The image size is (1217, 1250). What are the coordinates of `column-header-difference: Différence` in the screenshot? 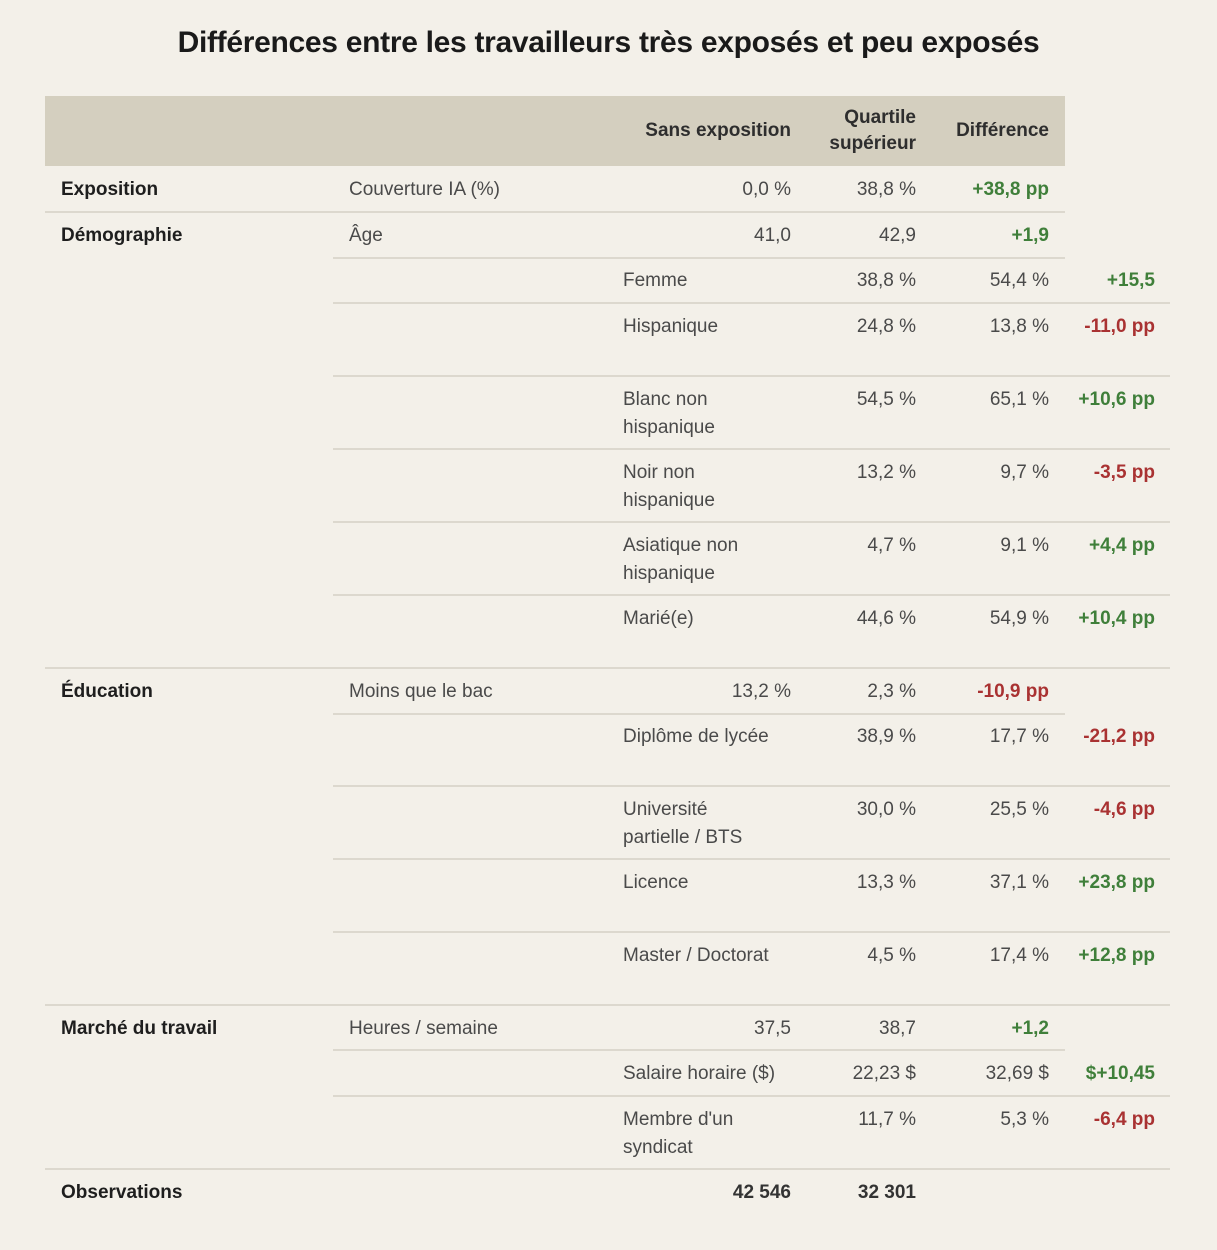 It's located at (1002, 130).